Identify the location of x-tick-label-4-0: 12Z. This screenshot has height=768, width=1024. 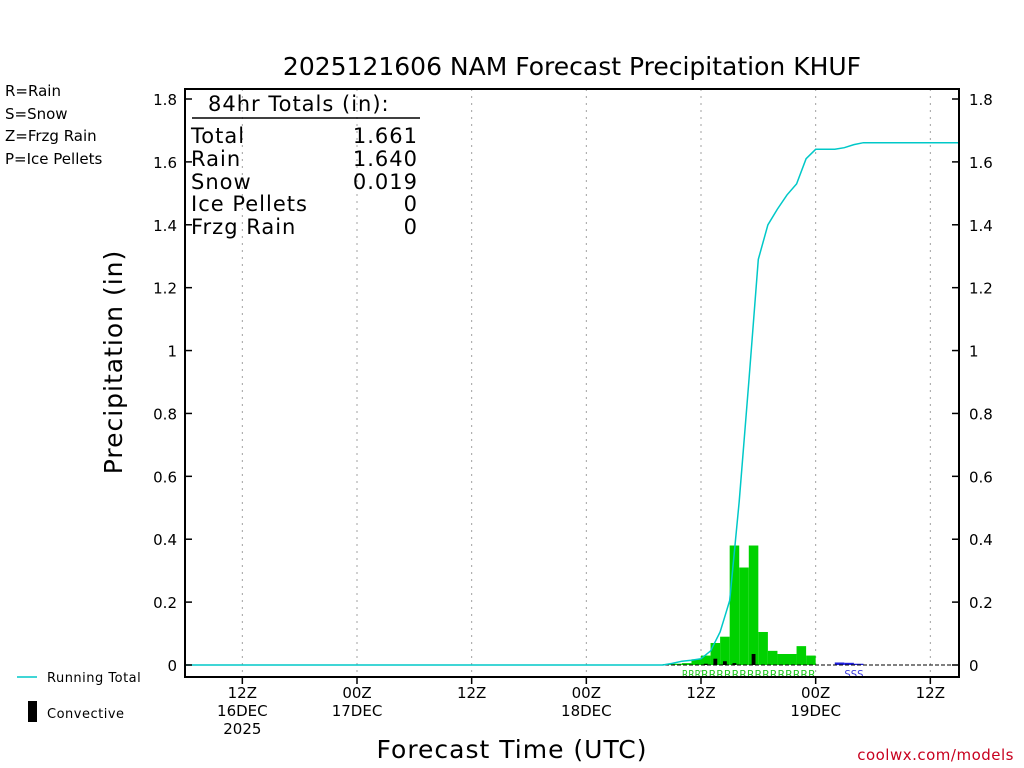
(700, 693).